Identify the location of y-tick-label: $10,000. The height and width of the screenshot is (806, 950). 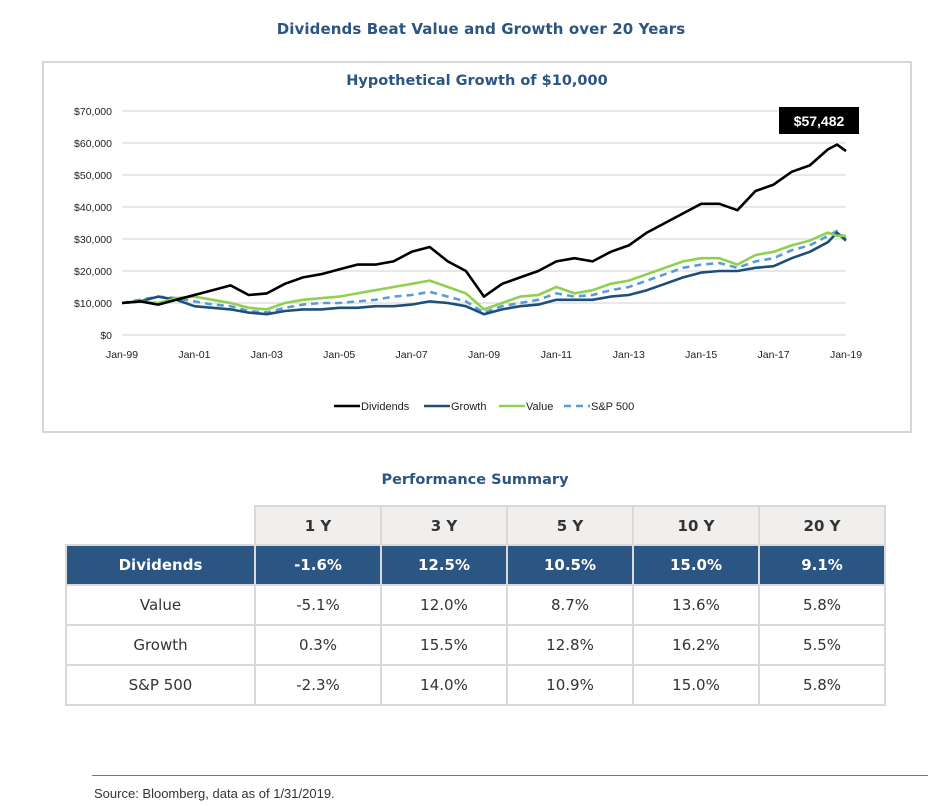
(93, 304).